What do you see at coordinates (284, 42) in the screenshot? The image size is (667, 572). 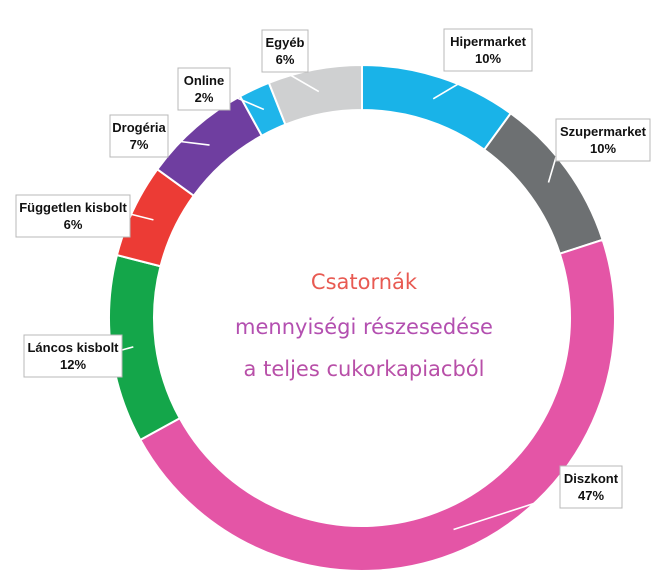 I see `slice-label-name: Egyéb` at bounding box center [284, 42].